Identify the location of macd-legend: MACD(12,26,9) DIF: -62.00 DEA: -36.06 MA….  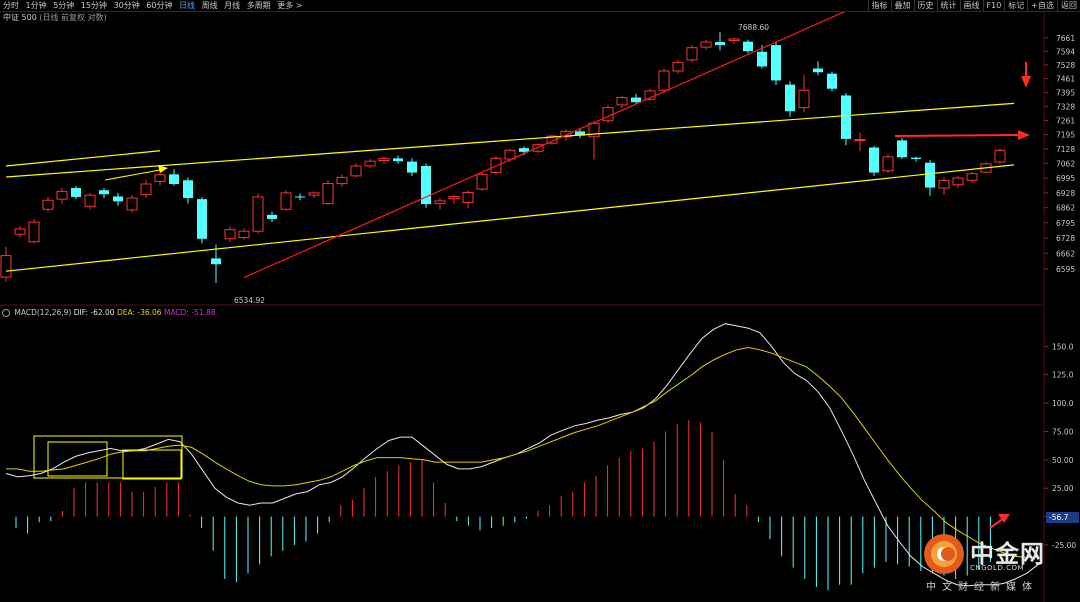
(109, 312).